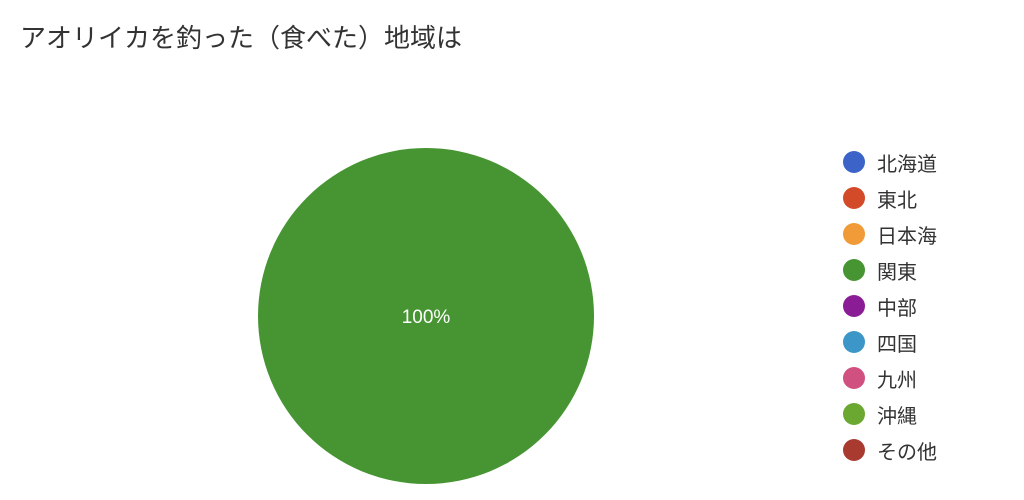  Describe the element at coordinates (907, 163) in the screenshot. I see `legend-label: 北海道` at that location.